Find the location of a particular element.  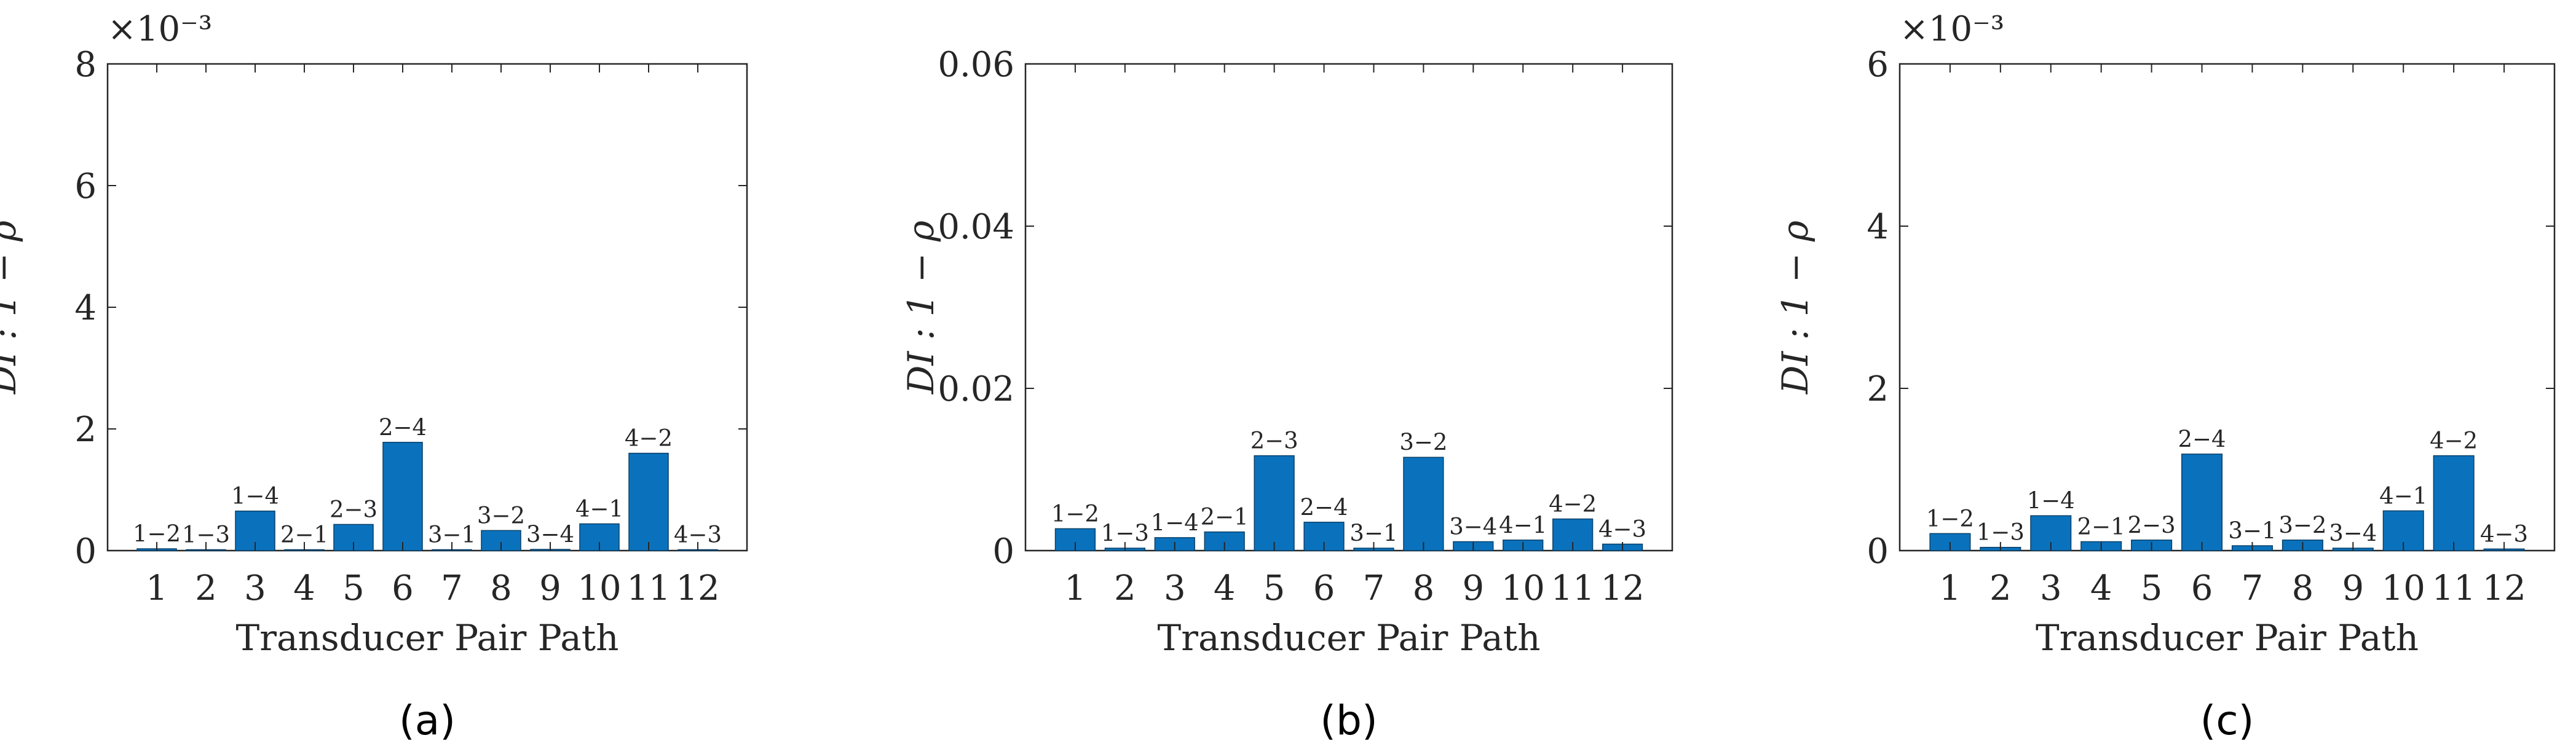

panel-label: (a) is located at coordinates (428, 720).